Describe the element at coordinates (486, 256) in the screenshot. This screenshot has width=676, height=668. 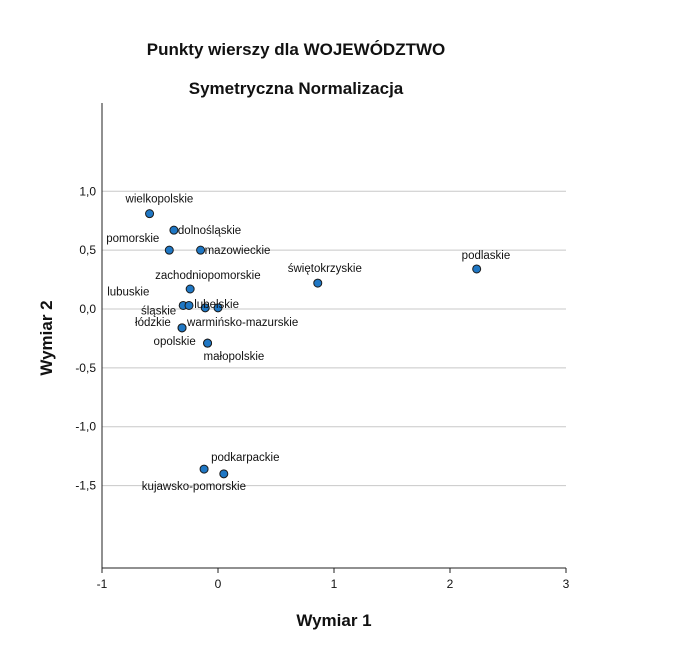
I see `point-label: podlaskie` at that location.